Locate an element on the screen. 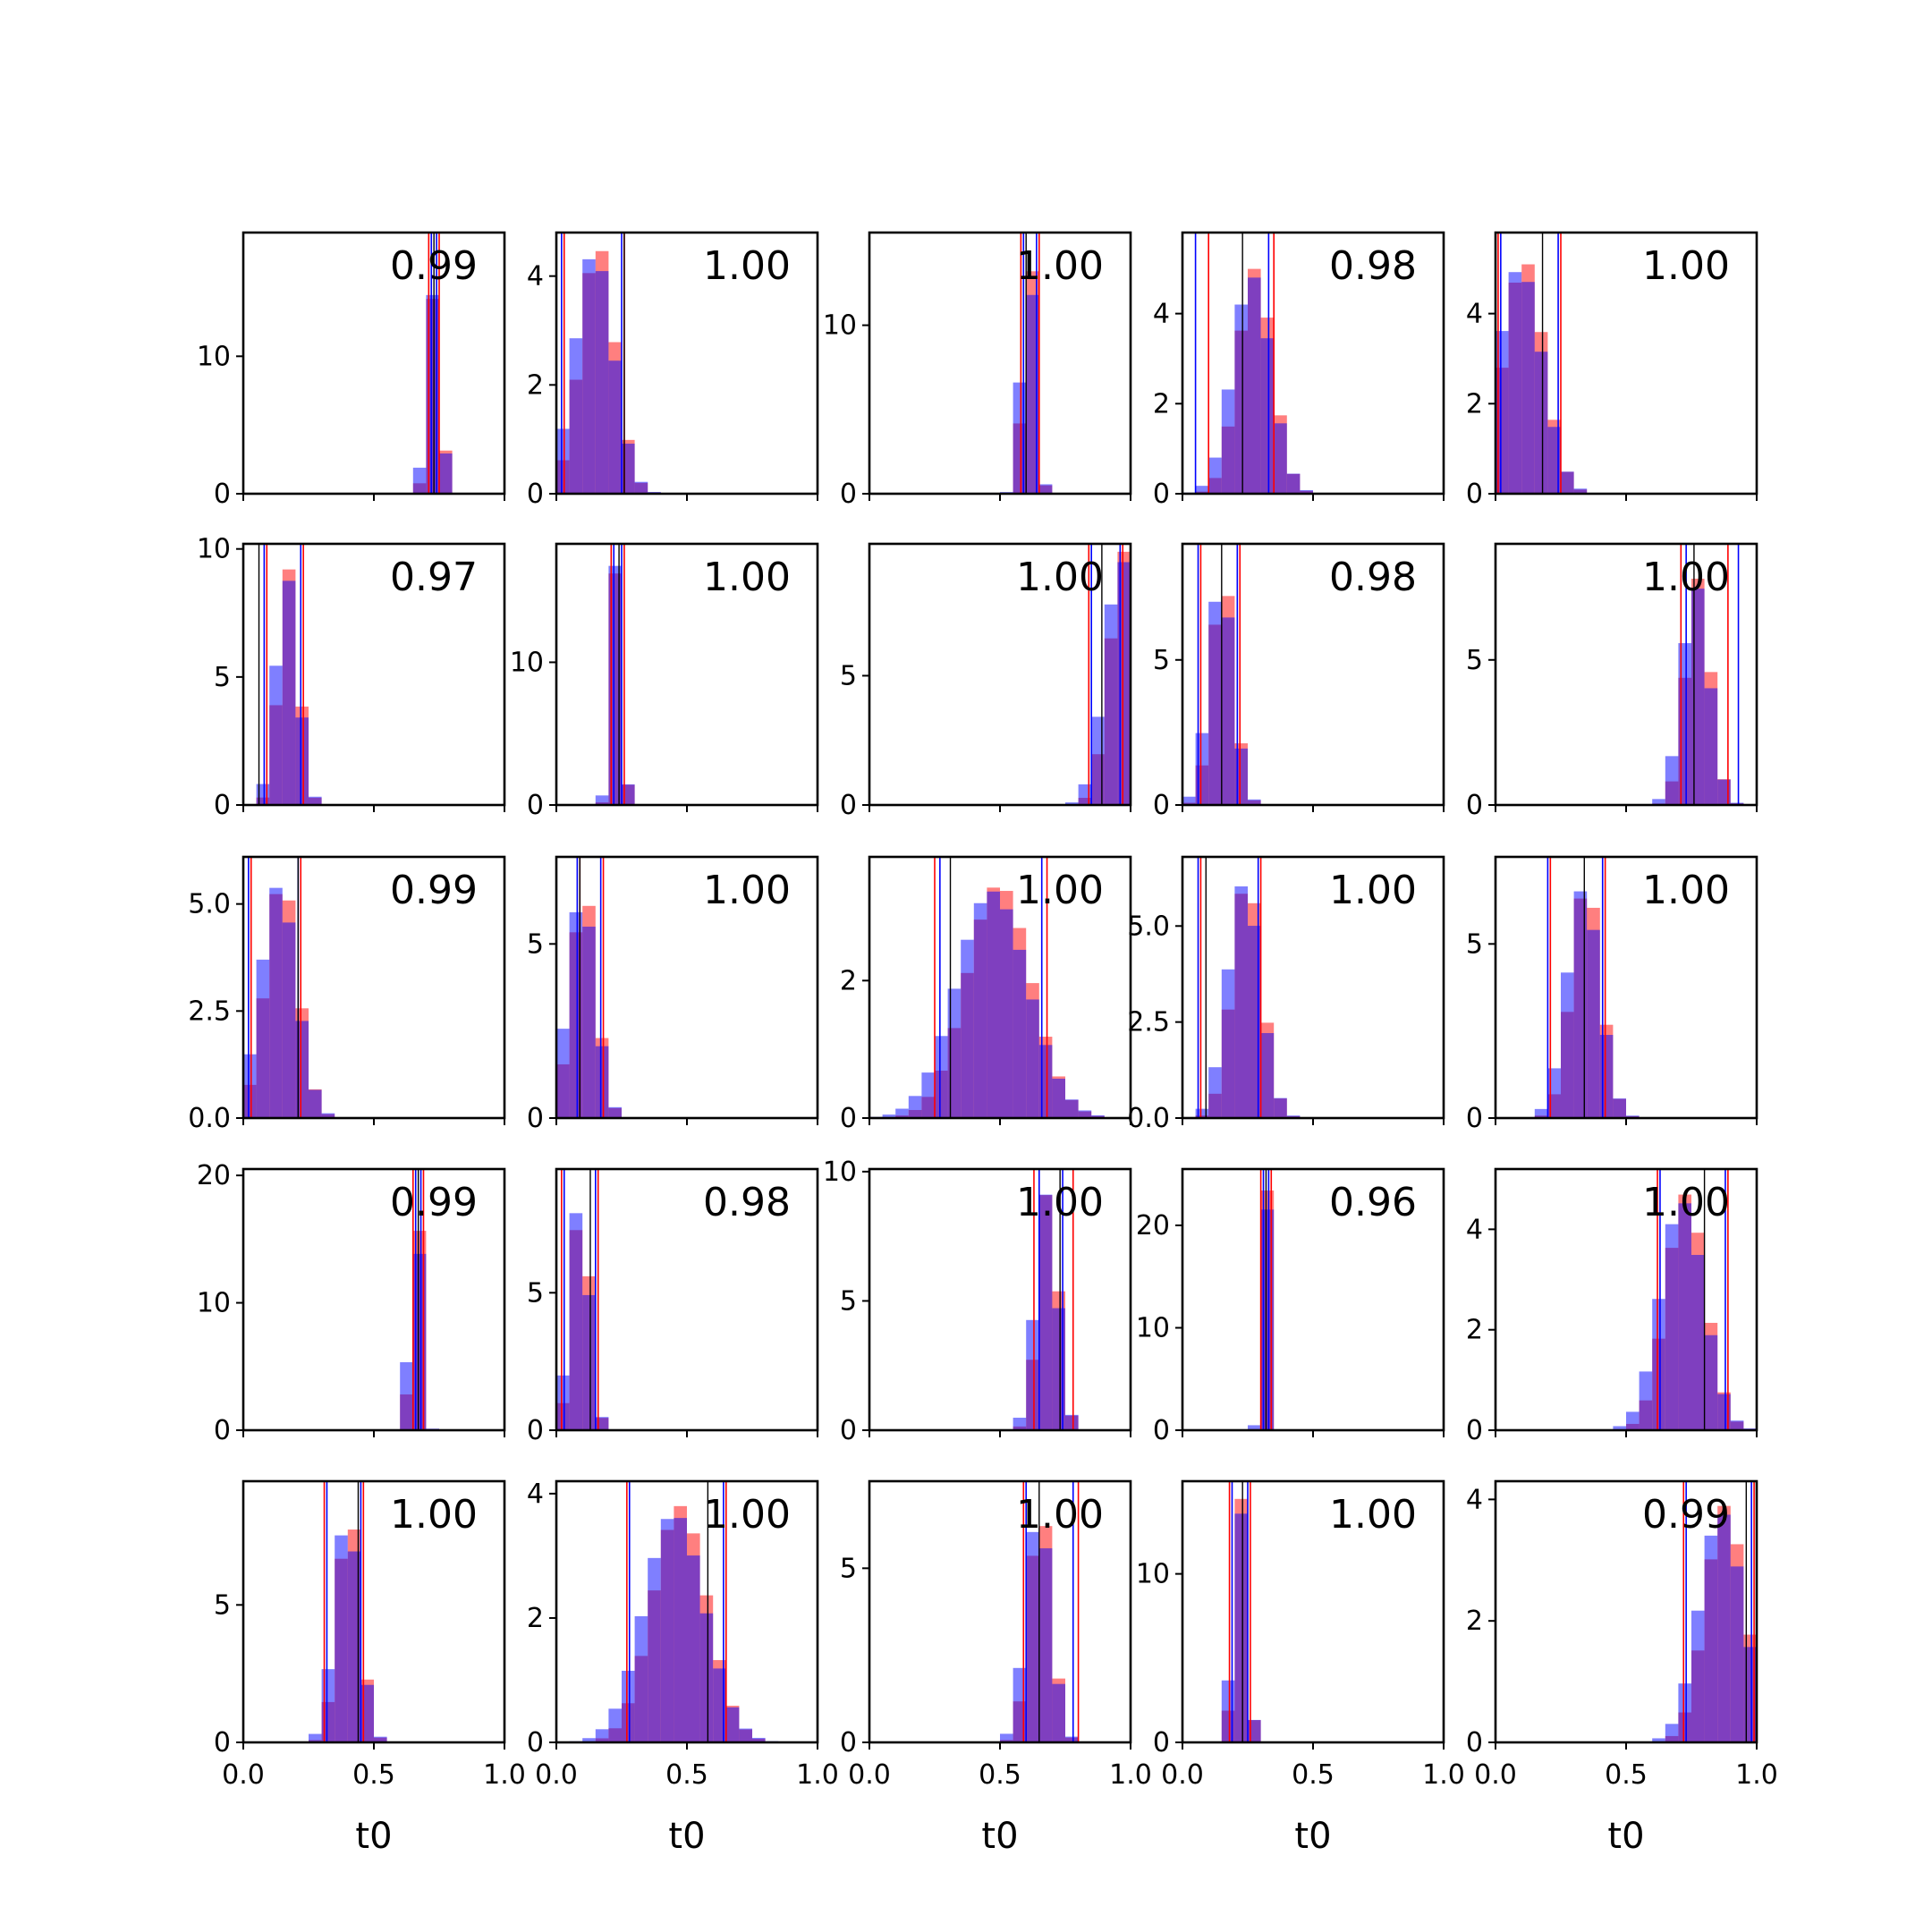 The height and width of the screenshot is (1932, 1932). panel-3-5: 051.00 is located at coordinates (1612, 994).